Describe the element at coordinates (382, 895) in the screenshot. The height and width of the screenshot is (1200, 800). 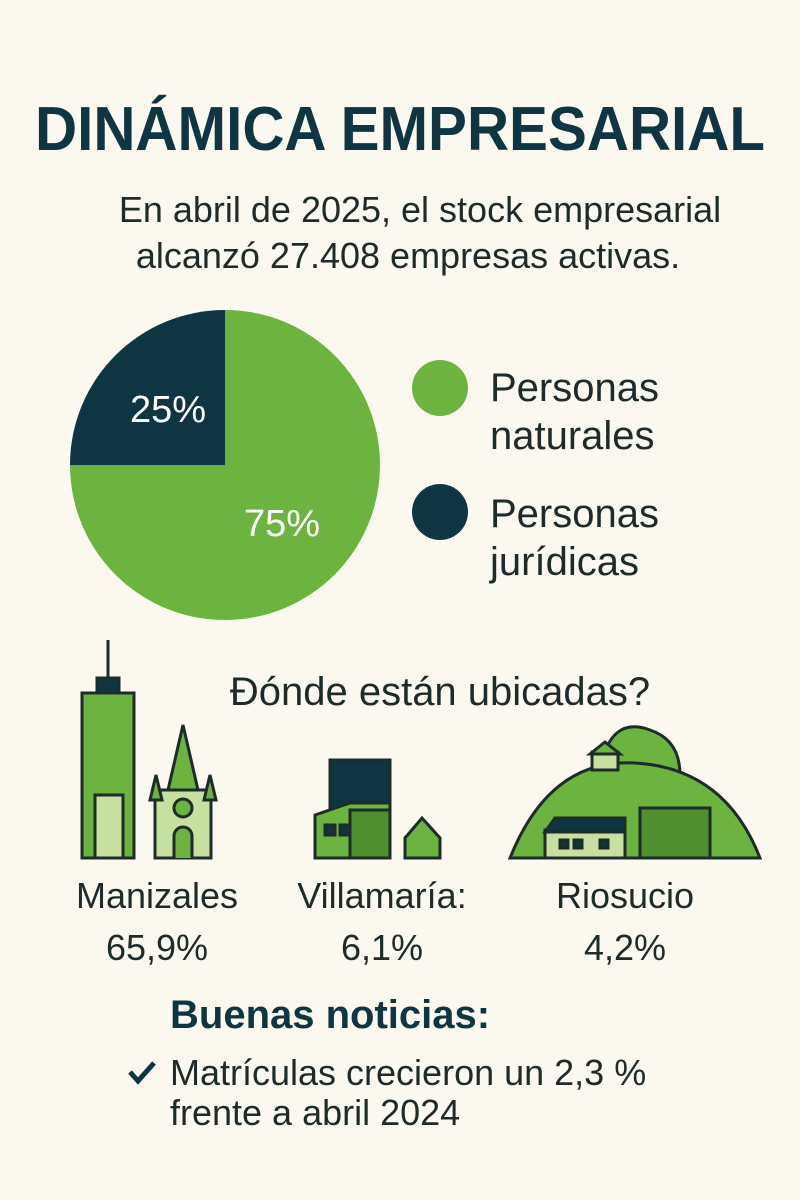
I see `location-name: Villamaría:` at that location.